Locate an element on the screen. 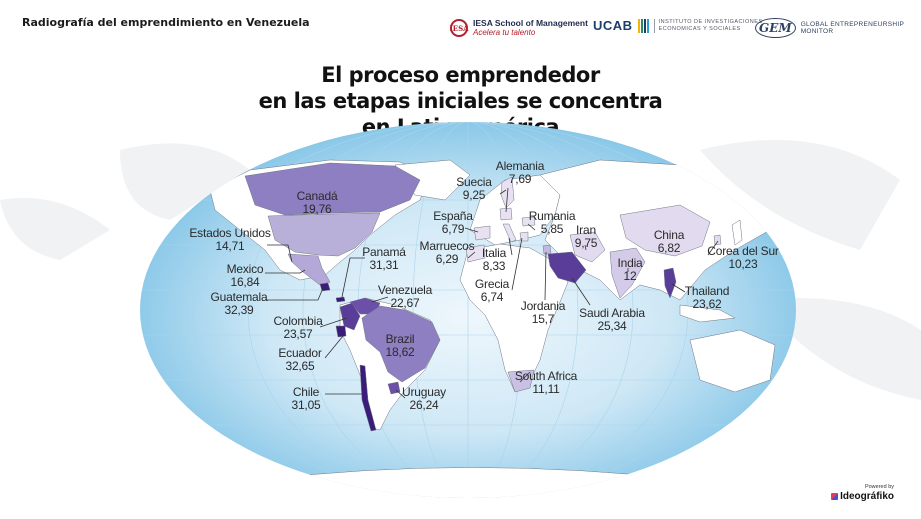 The width and height of the screenshot is (921, 519). label-alemania: Alemania 7,69 is located at coordinates (520, 172).